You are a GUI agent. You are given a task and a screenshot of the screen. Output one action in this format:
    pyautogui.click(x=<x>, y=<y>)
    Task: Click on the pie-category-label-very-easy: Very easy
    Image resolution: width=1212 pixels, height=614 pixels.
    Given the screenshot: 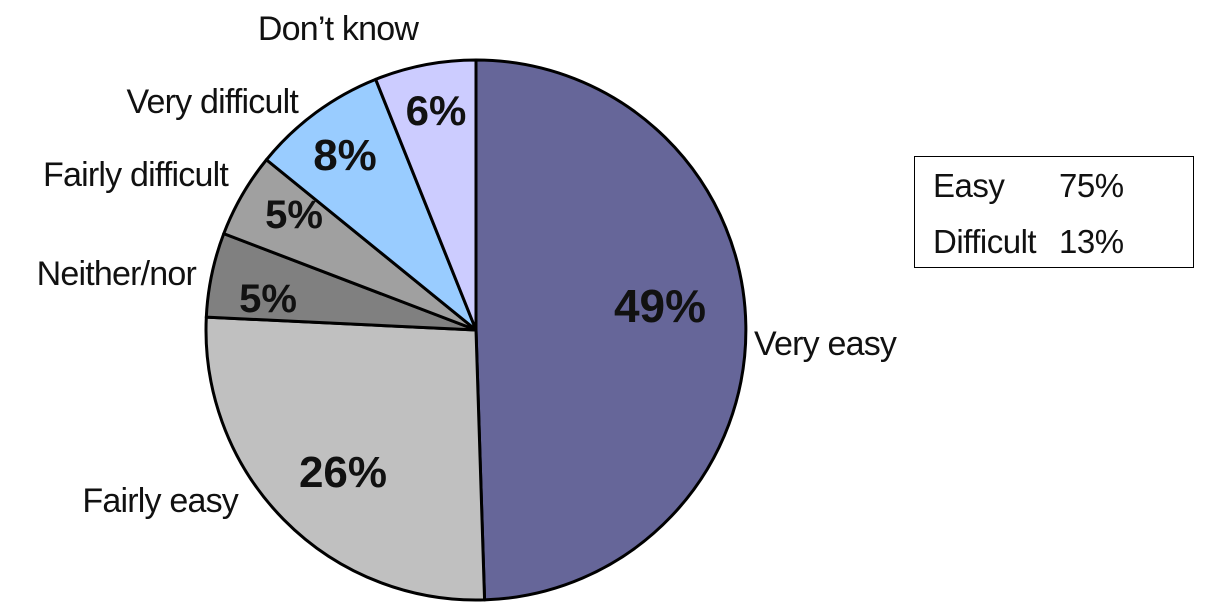 What is the action you would take?
    pyautogui.click(x=825, y=344)
    